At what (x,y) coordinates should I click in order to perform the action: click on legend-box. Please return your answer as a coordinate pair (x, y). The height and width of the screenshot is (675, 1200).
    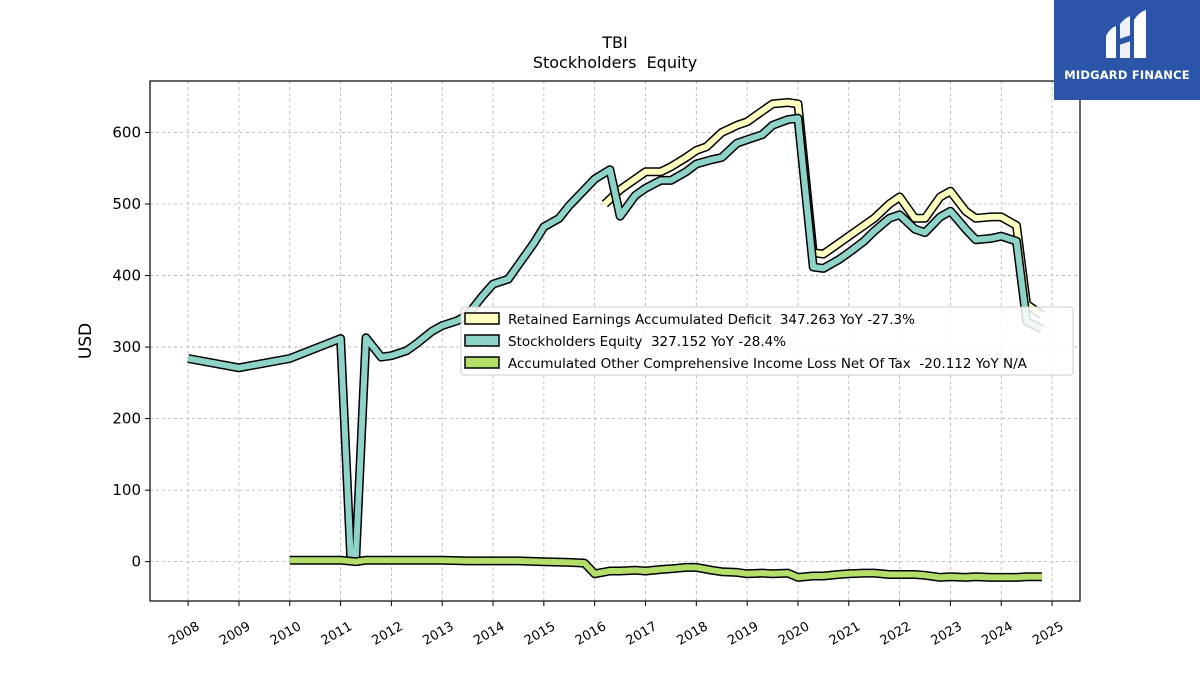
    Looking at the image, I should click on (767, 341).